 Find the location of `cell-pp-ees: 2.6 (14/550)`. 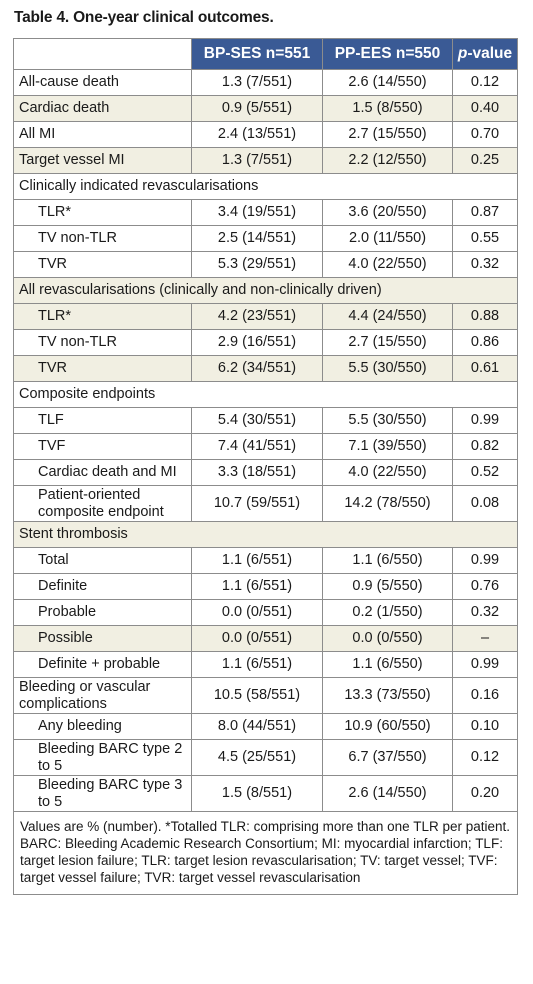

cell-pp-ees: 2.6 (14/550) is located at coordinates (387, 82).